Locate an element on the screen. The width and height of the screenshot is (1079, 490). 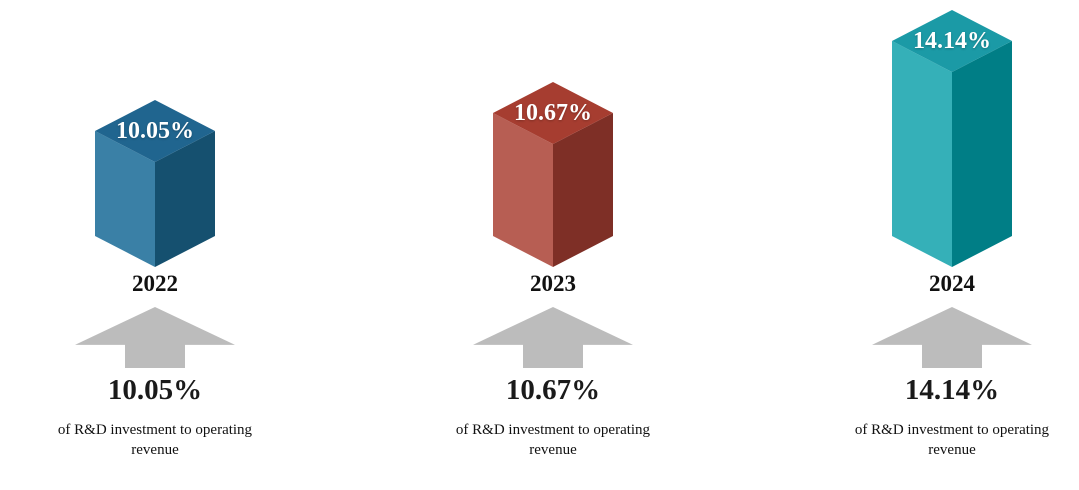
arrow-value-label: 10.67% is located at coordinates (553, 390).